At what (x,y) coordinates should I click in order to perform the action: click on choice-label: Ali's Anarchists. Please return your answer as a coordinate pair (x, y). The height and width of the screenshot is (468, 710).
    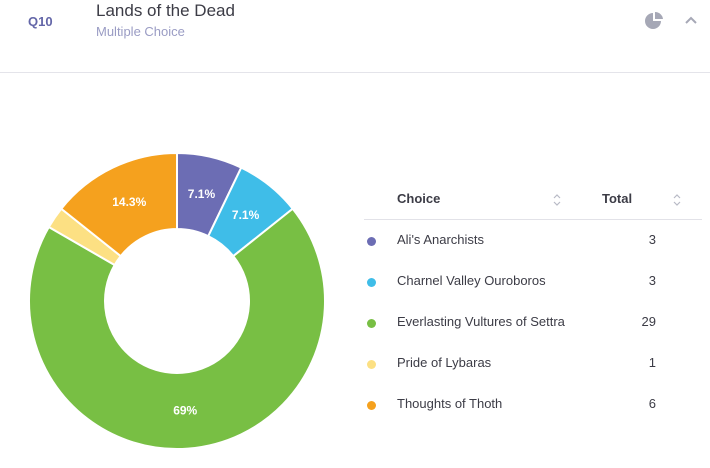
    Looking at the image, I should click on (441, 239).